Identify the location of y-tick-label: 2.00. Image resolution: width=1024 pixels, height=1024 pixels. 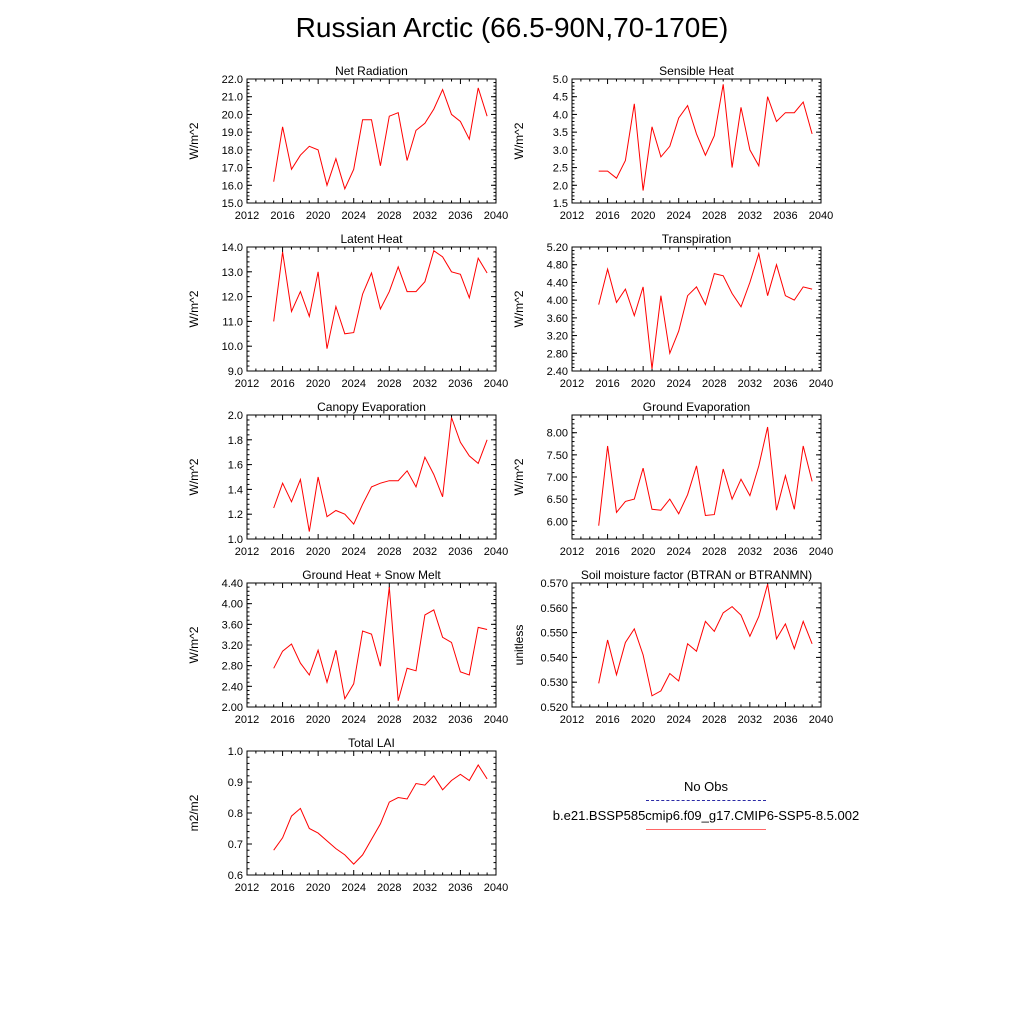
(232, 708).